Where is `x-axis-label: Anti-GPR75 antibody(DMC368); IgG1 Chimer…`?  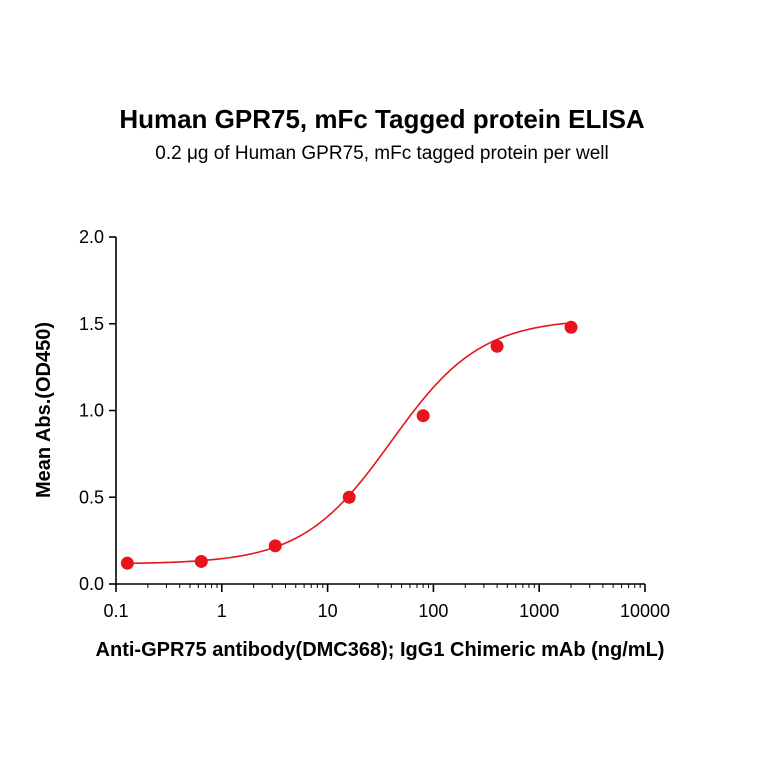 x-axis-label: Anti-GPR75 antibody(DMC368); IgG1 Chimer… is located at coordinates (380, 650).